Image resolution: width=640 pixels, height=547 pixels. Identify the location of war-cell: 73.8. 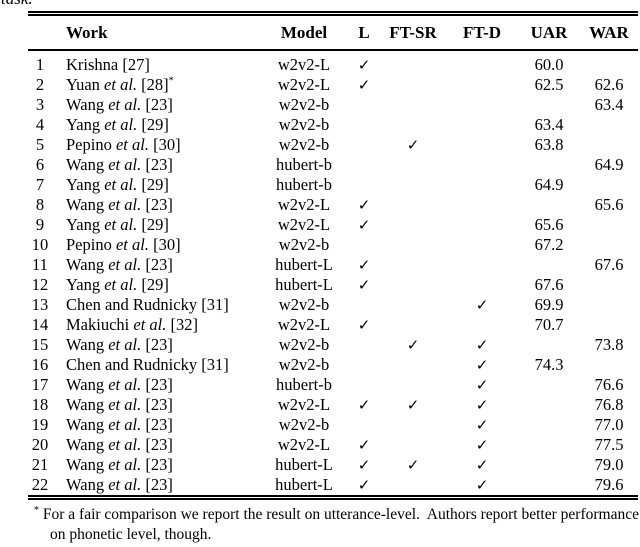
(609, 344).